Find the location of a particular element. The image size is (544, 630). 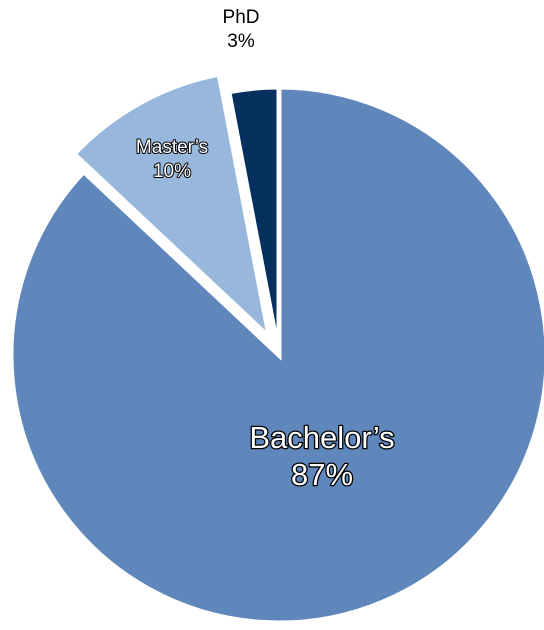

slice-value-masters: 10% is located at coordinates (172, 171).